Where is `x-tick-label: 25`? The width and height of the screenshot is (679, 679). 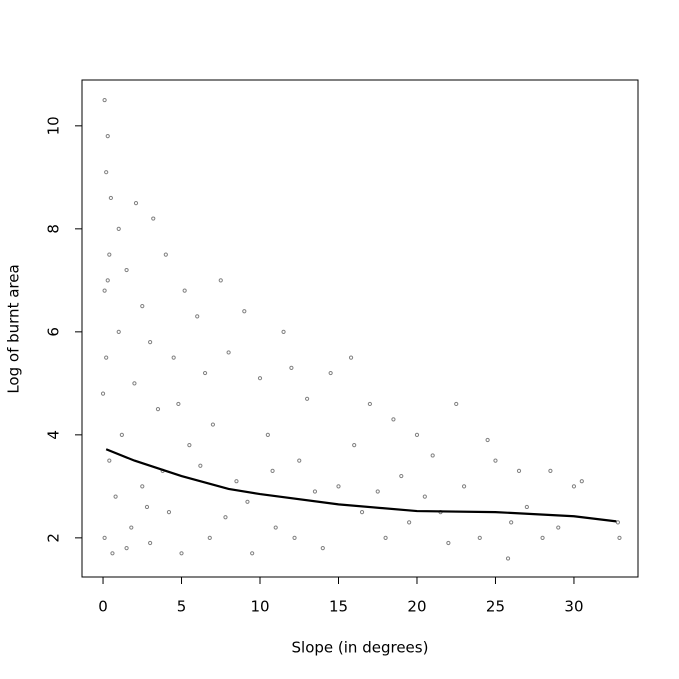
x-tick-label: 25 is located at coordinates (495, 607).